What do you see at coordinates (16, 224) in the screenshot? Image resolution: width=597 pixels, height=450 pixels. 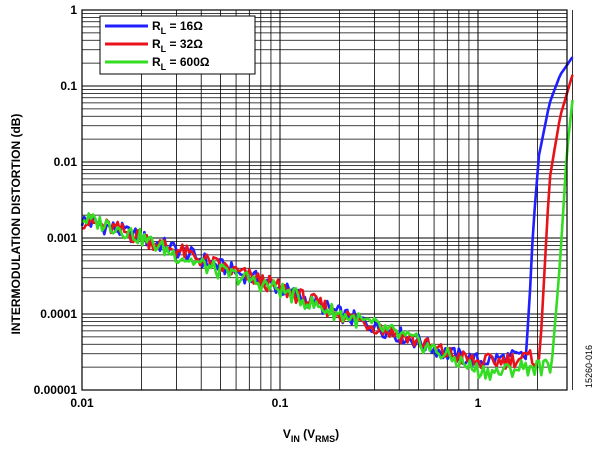 I see `y-axis-title: INTERMODULATION DISTORTION (dB)` at bounding box center [16, 224].